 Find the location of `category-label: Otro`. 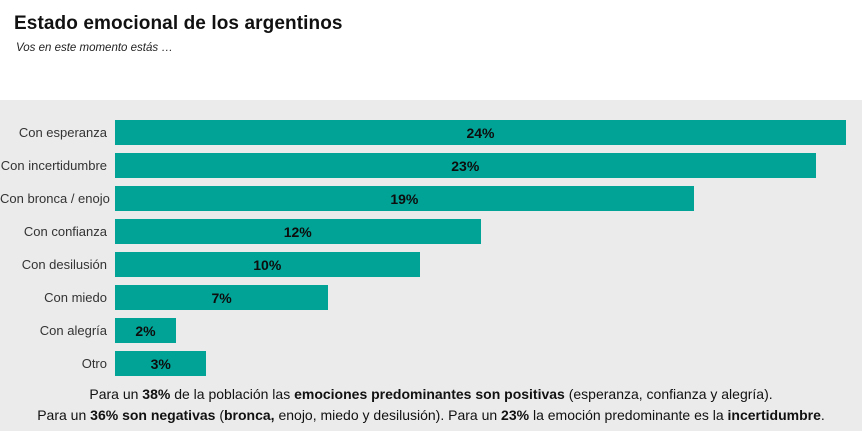

category-label: Otro is located at coordinates (94, 363).